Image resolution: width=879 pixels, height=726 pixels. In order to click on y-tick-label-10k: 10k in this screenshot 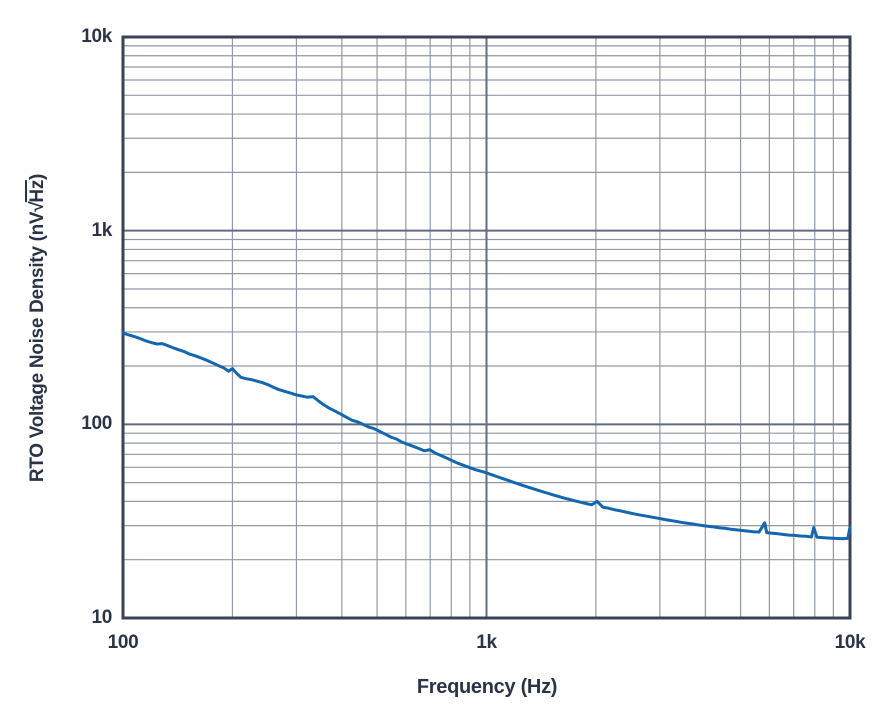, I will do `click(96, 36)`.